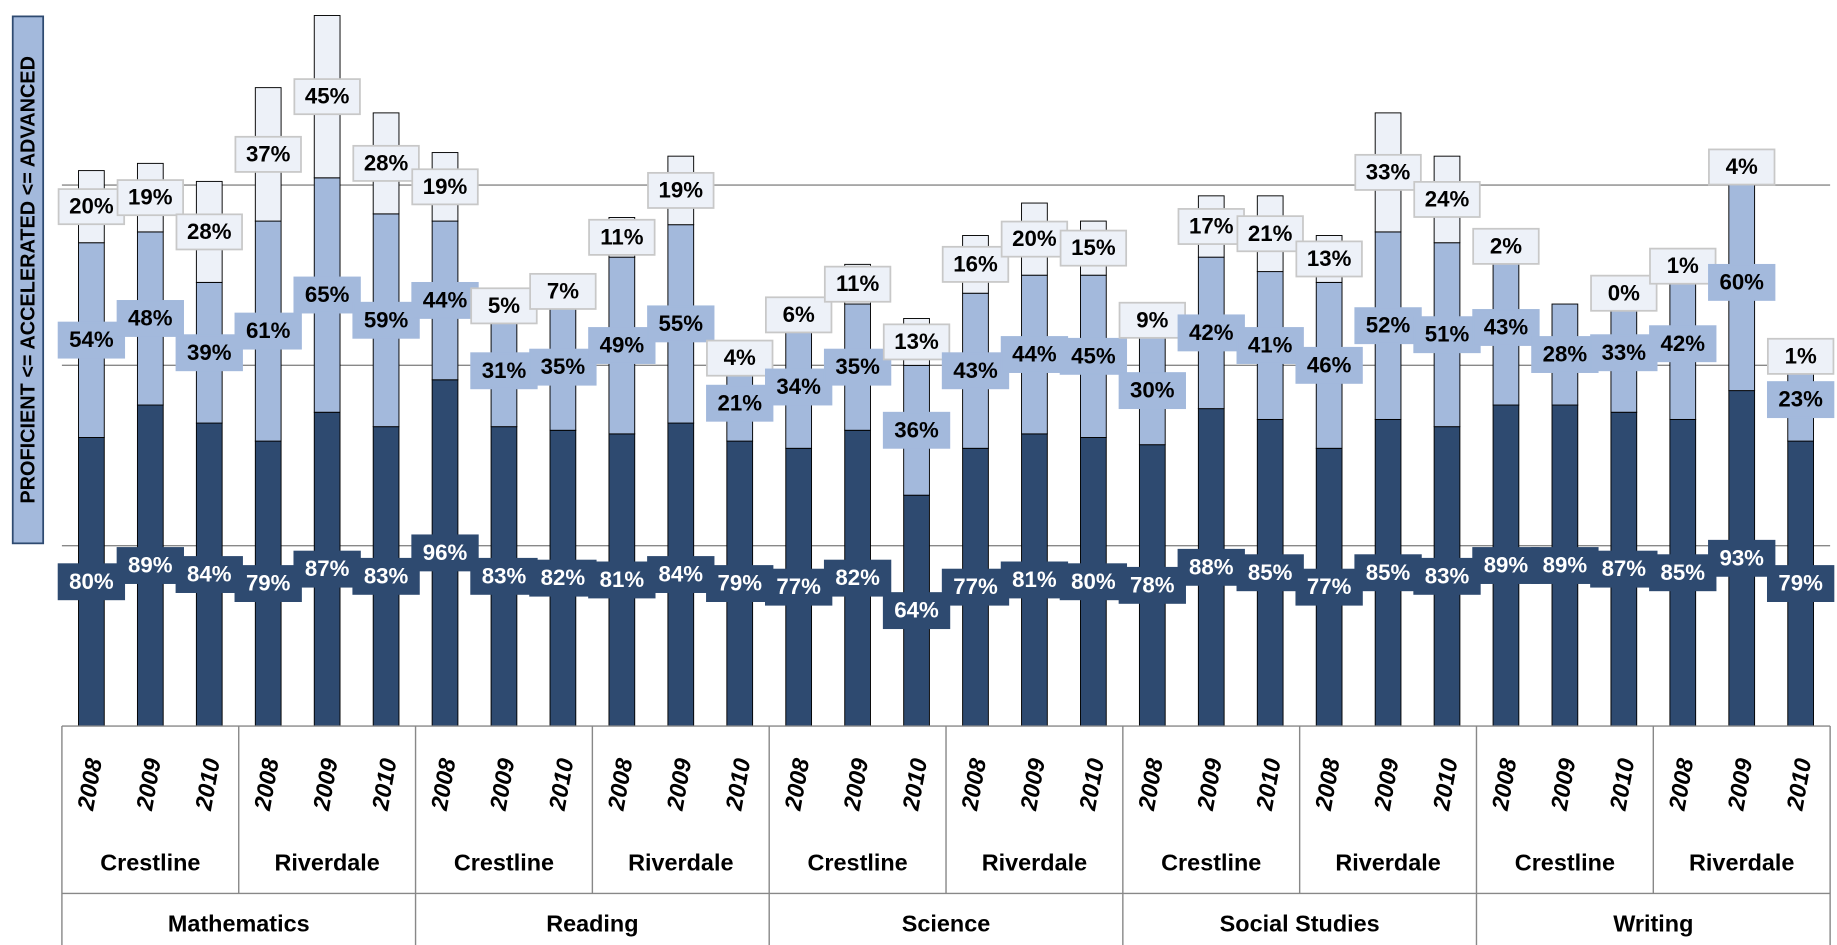 The height and width of the screenshot is (945, 1837). Describe the element at coordinates (91, 581) in the screenshot. I see `value-label: 80%` at that location.